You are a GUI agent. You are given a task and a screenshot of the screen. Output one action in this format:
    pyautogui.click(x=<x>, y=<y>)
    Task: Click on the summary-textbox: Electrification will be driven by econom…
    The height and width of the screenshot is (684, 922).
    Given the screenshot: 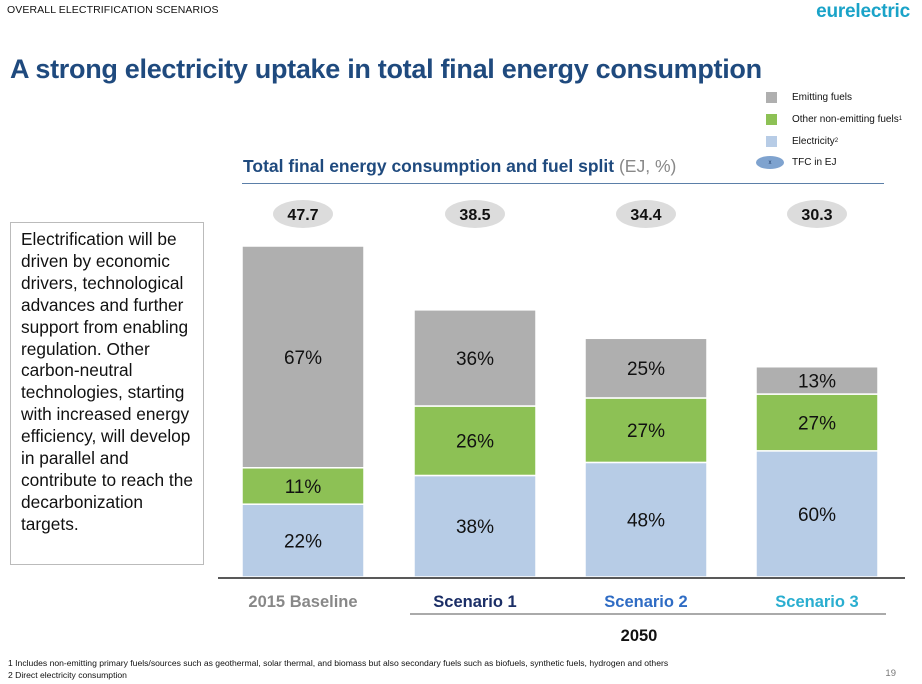 What is the action you would take?
    pyautogui.click(x=107, y=393)
    